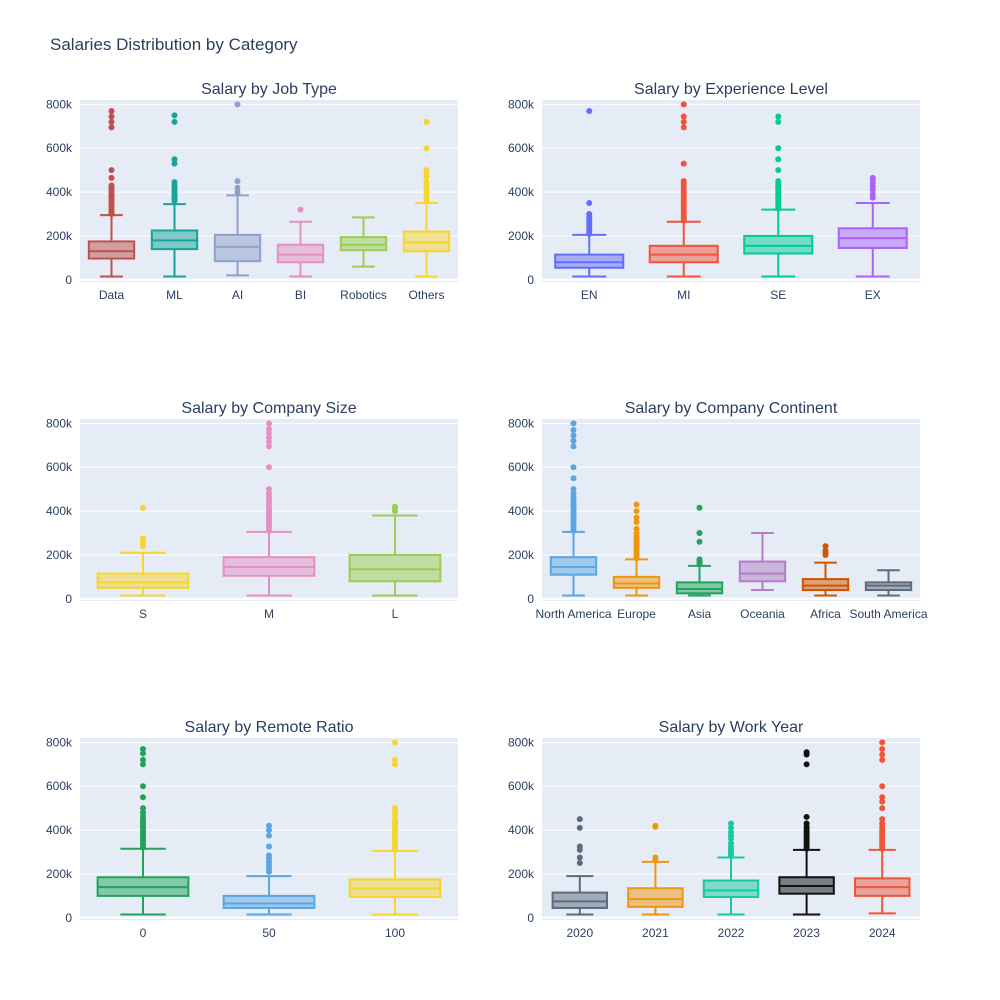 The image size is (1000, 1000). I want to click on box-m, so click(269, 508).